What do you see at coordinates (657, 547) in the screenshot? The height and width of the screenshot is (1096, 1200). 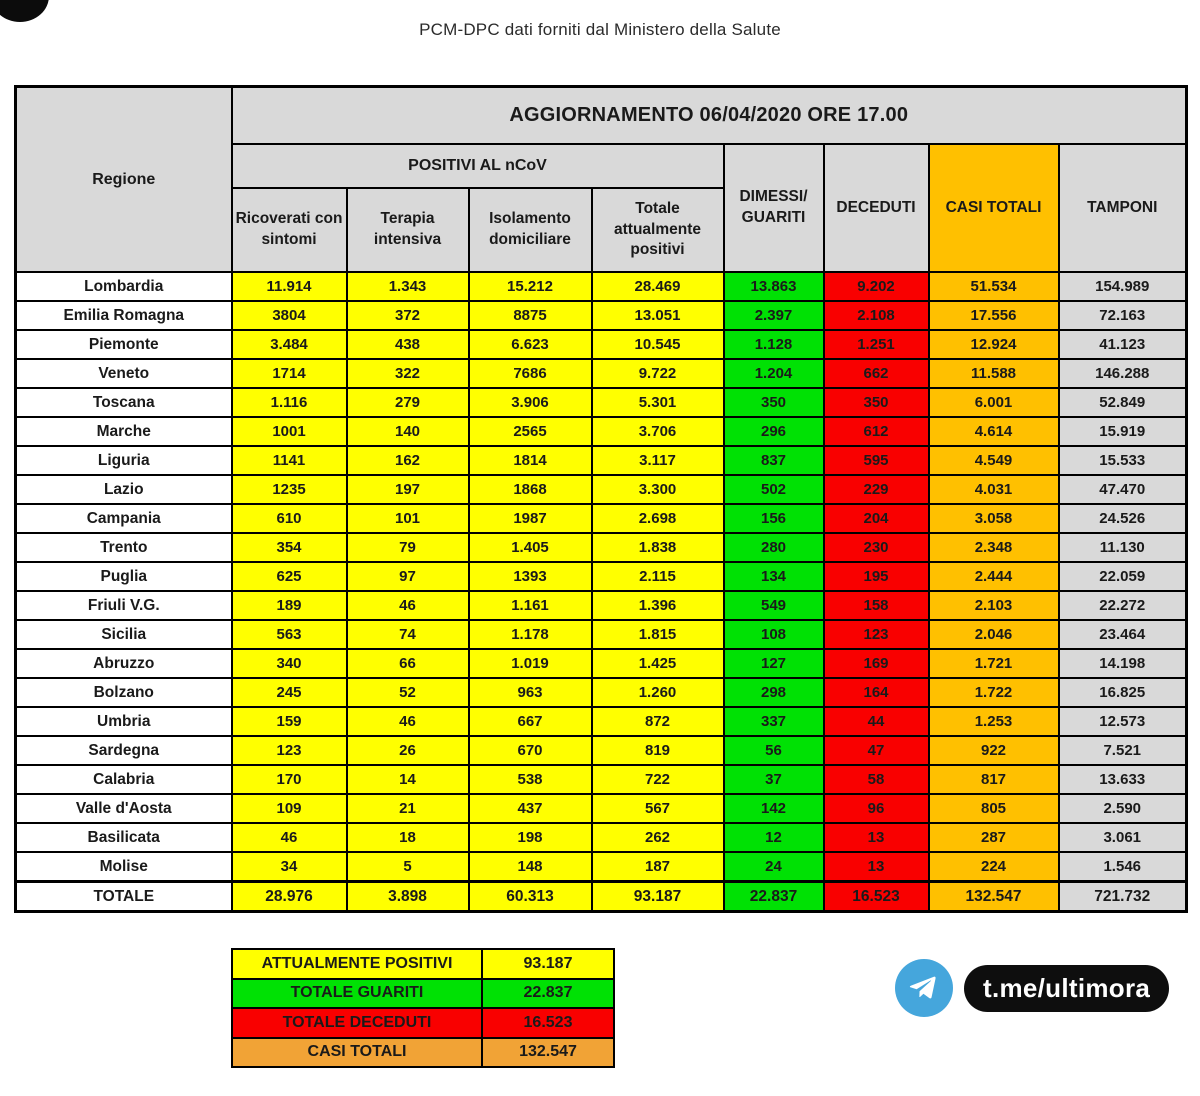 I see `data-cell: 1.838` at bounding box center [657, 547].